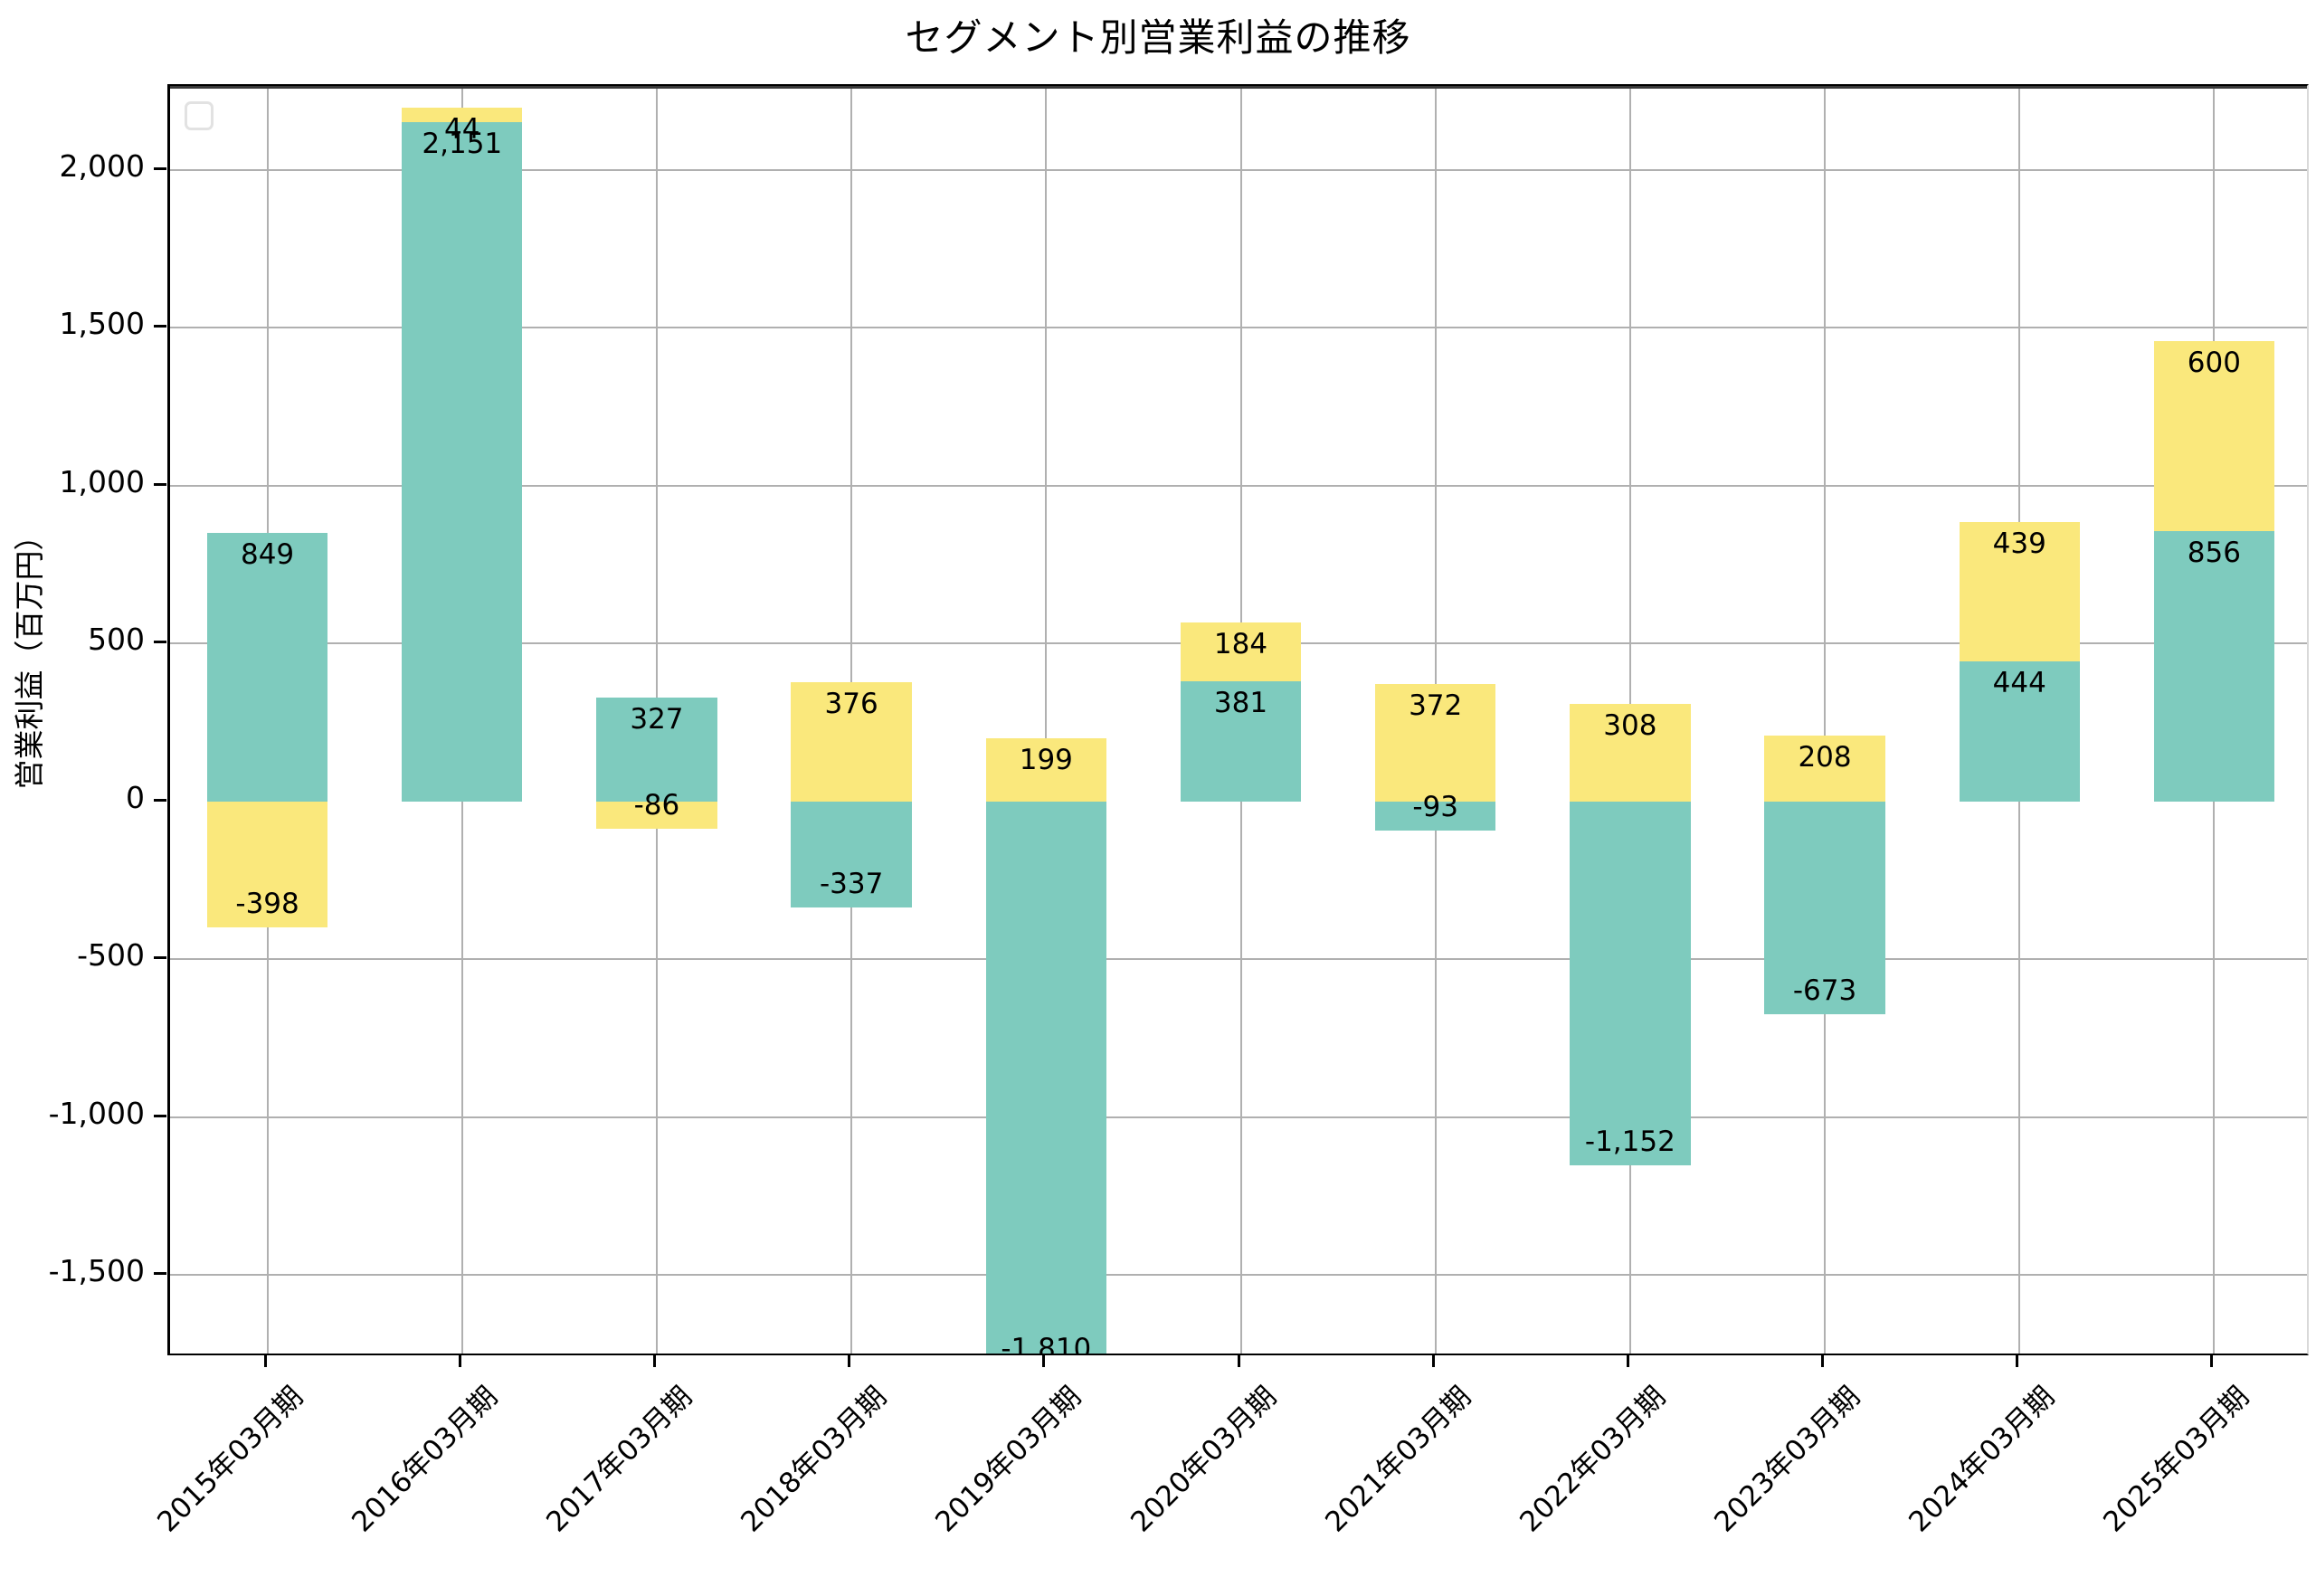 This screenshot has height=1596, width=2316. What do you see at coordinates (1240, 644) in the screenshot?
I see `bar-value-label: 184` at bounding box center [1240, 644].